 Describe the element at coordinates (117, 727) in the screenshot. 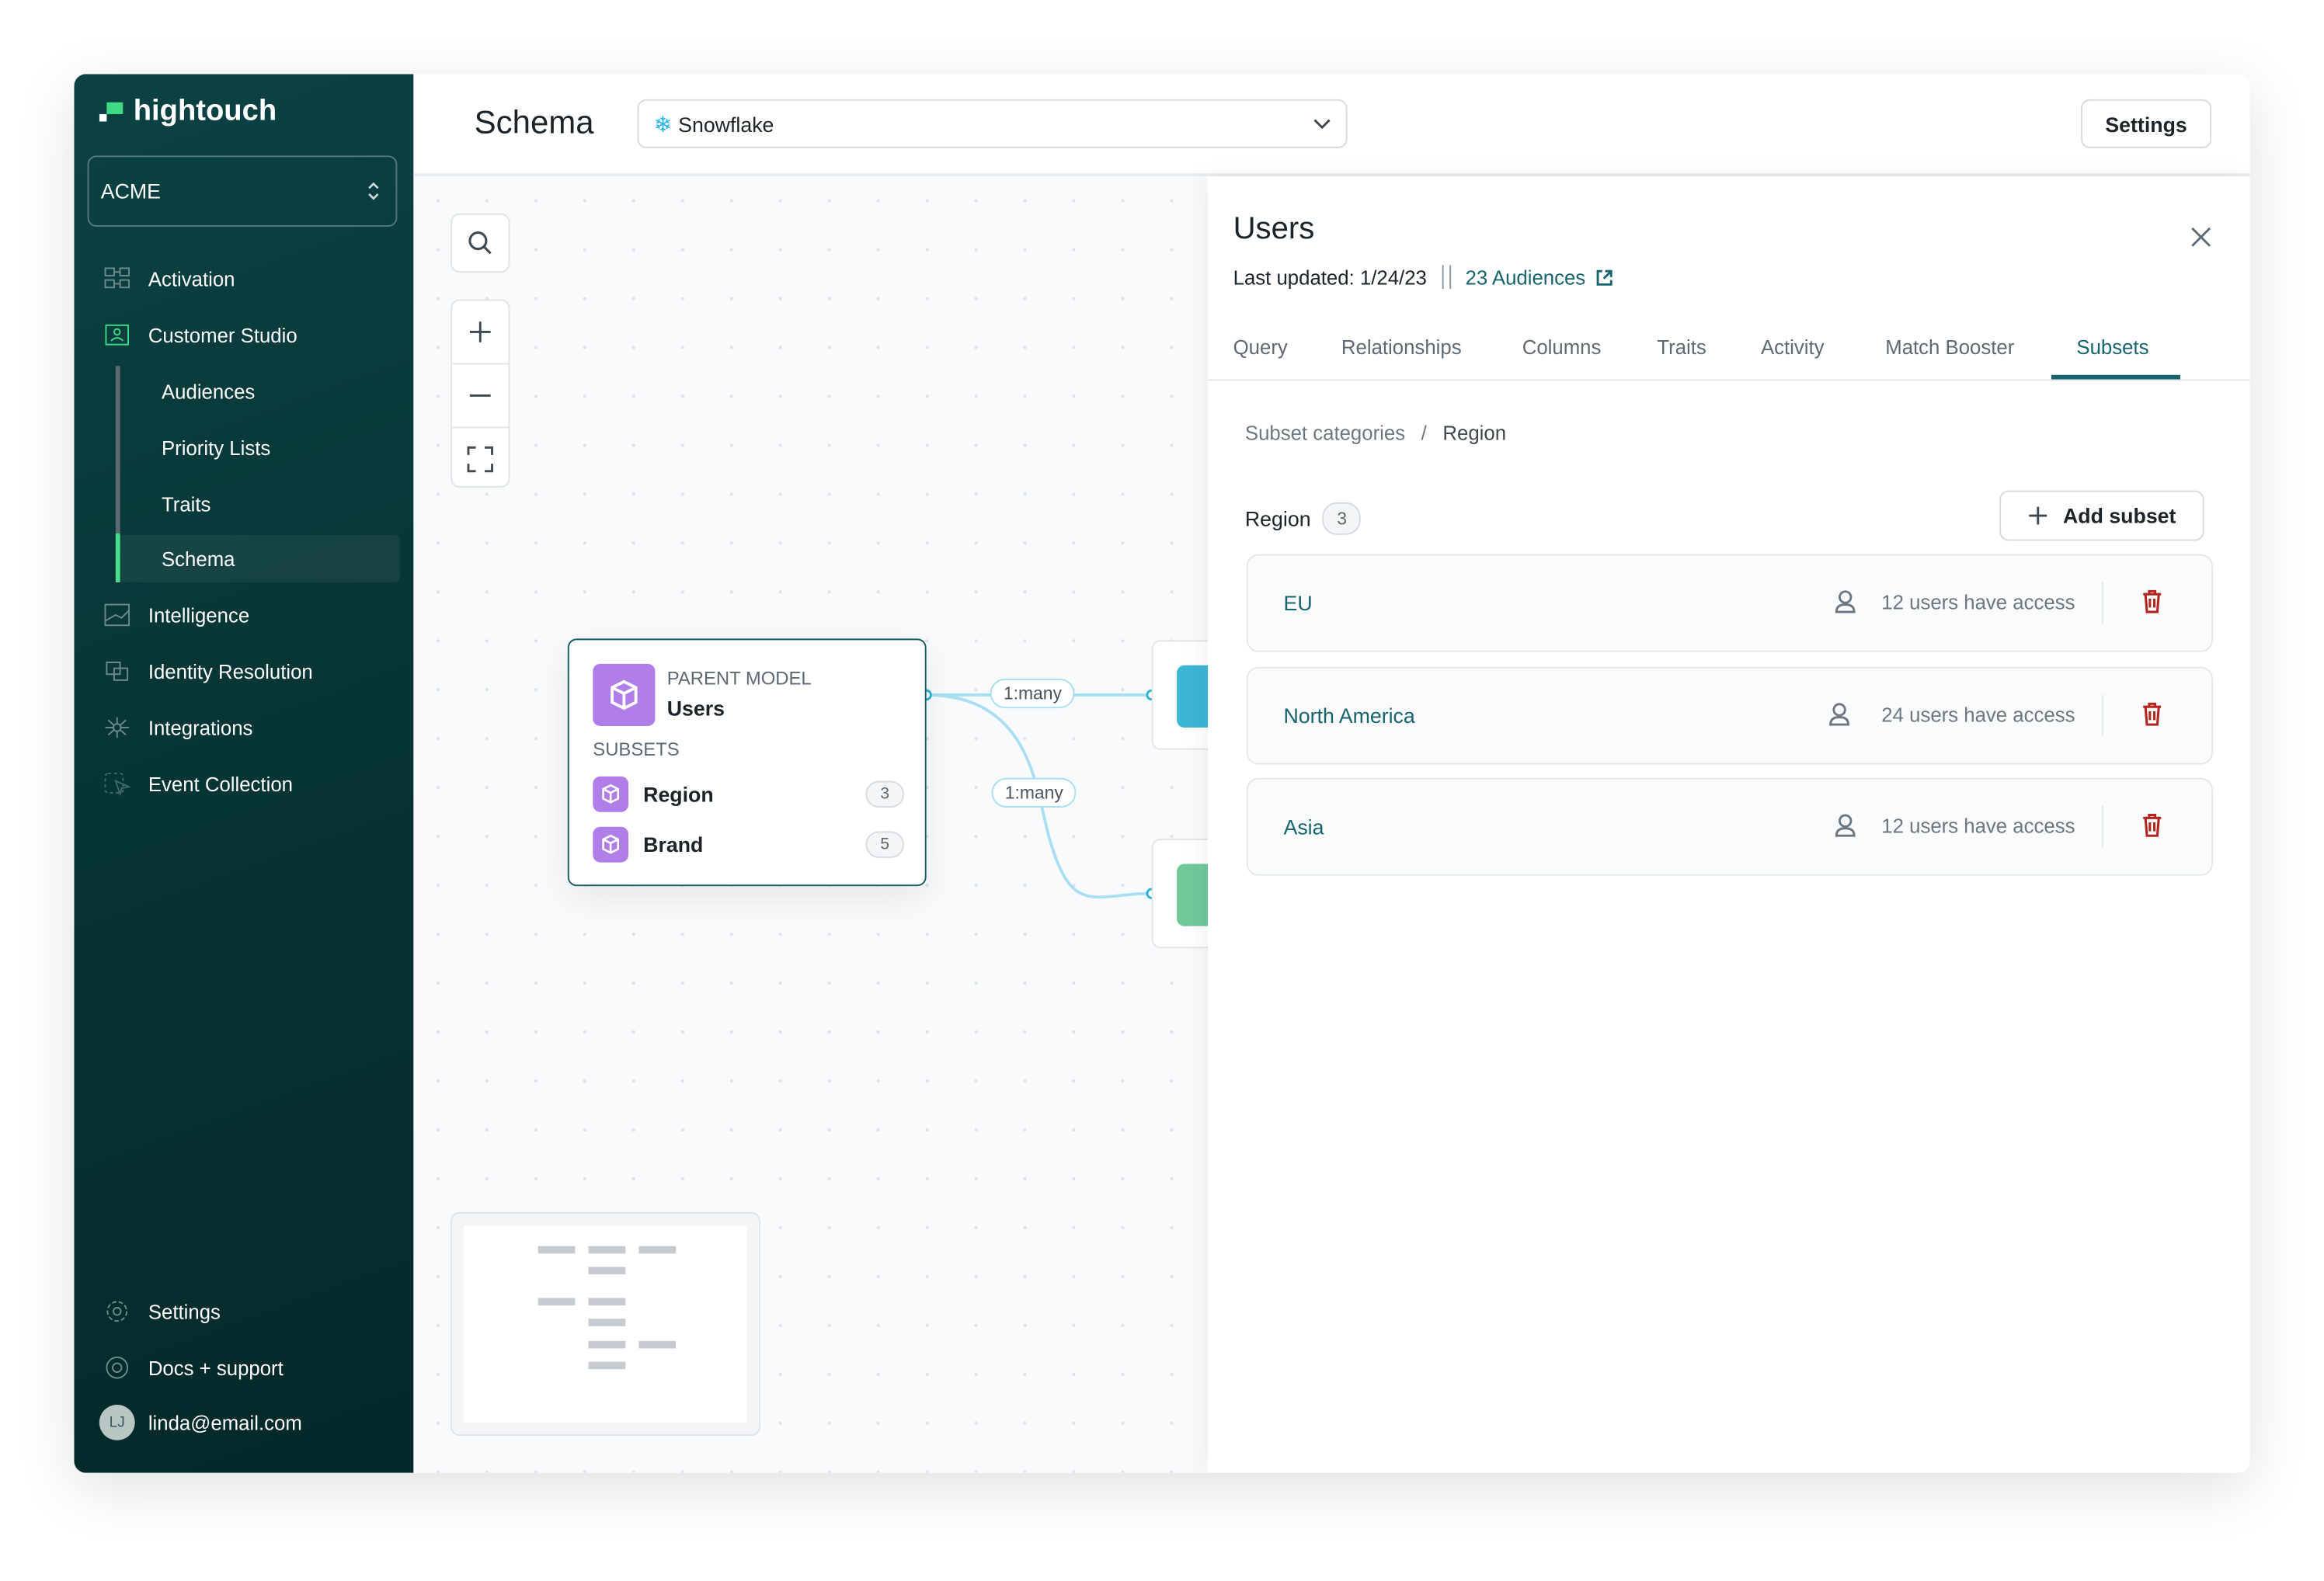

I see `integrations-icon` at that location.